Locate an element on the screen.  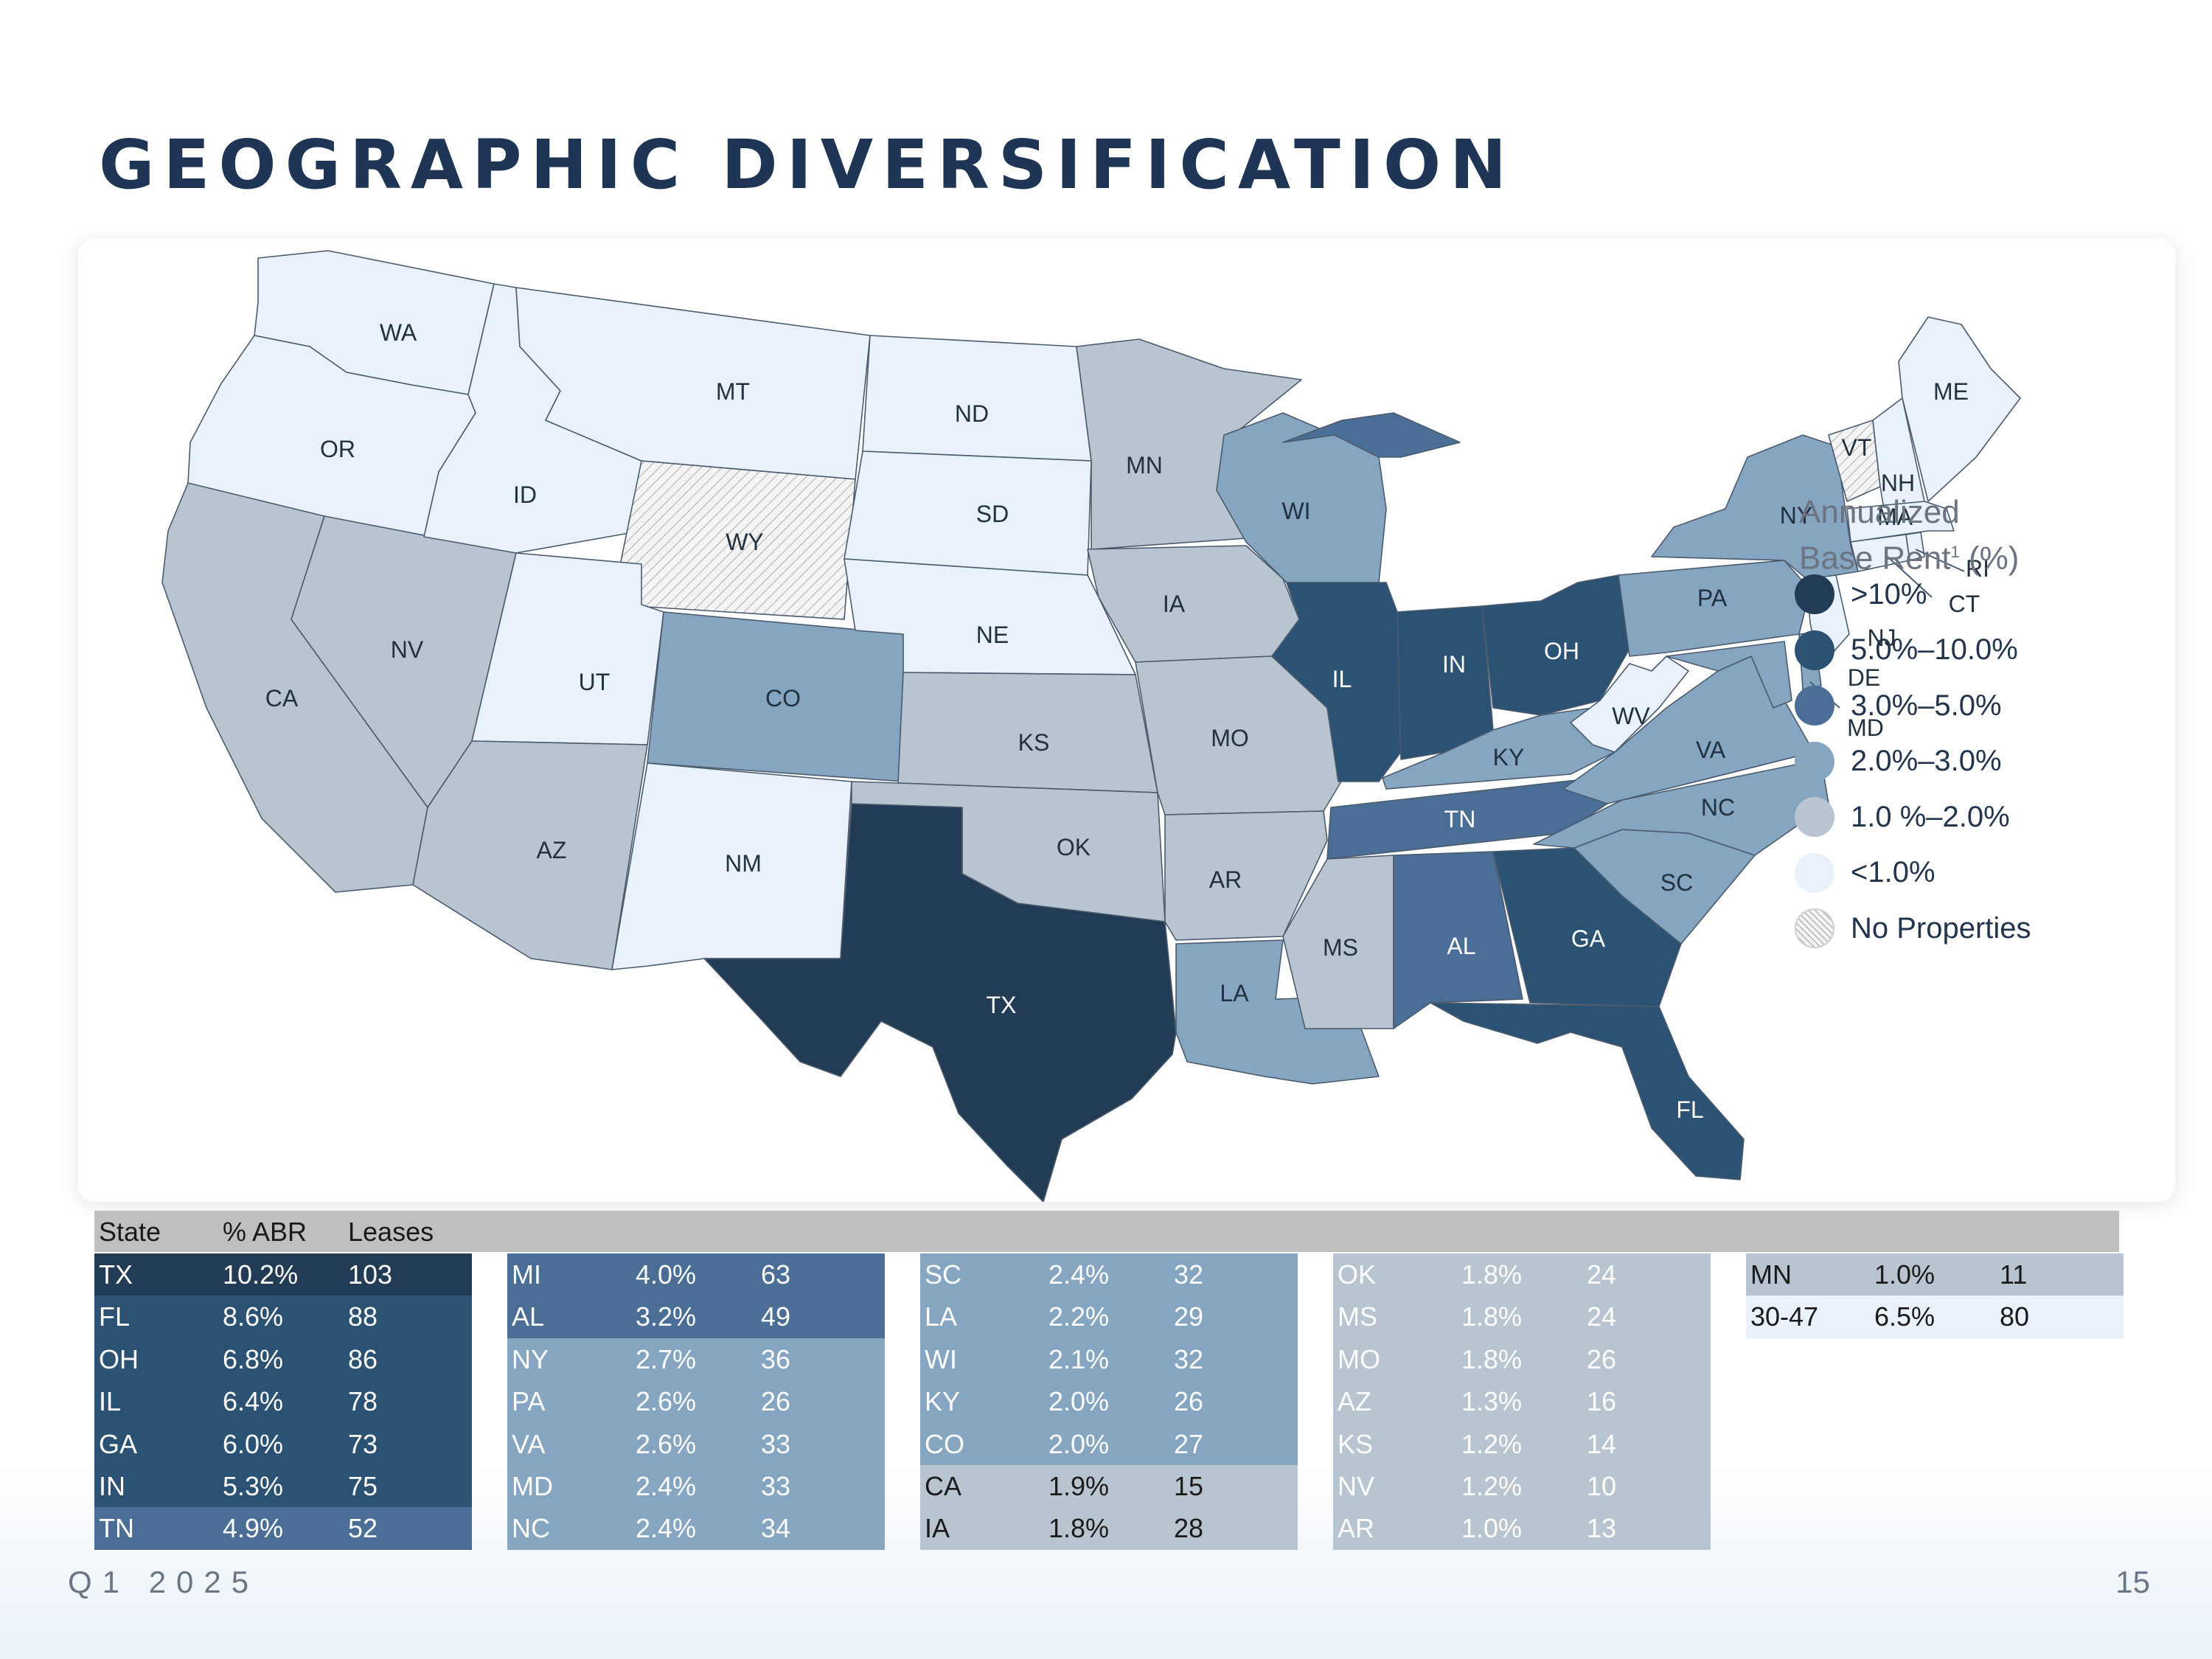
label-UT: UT is located at coordinates (595, 682).